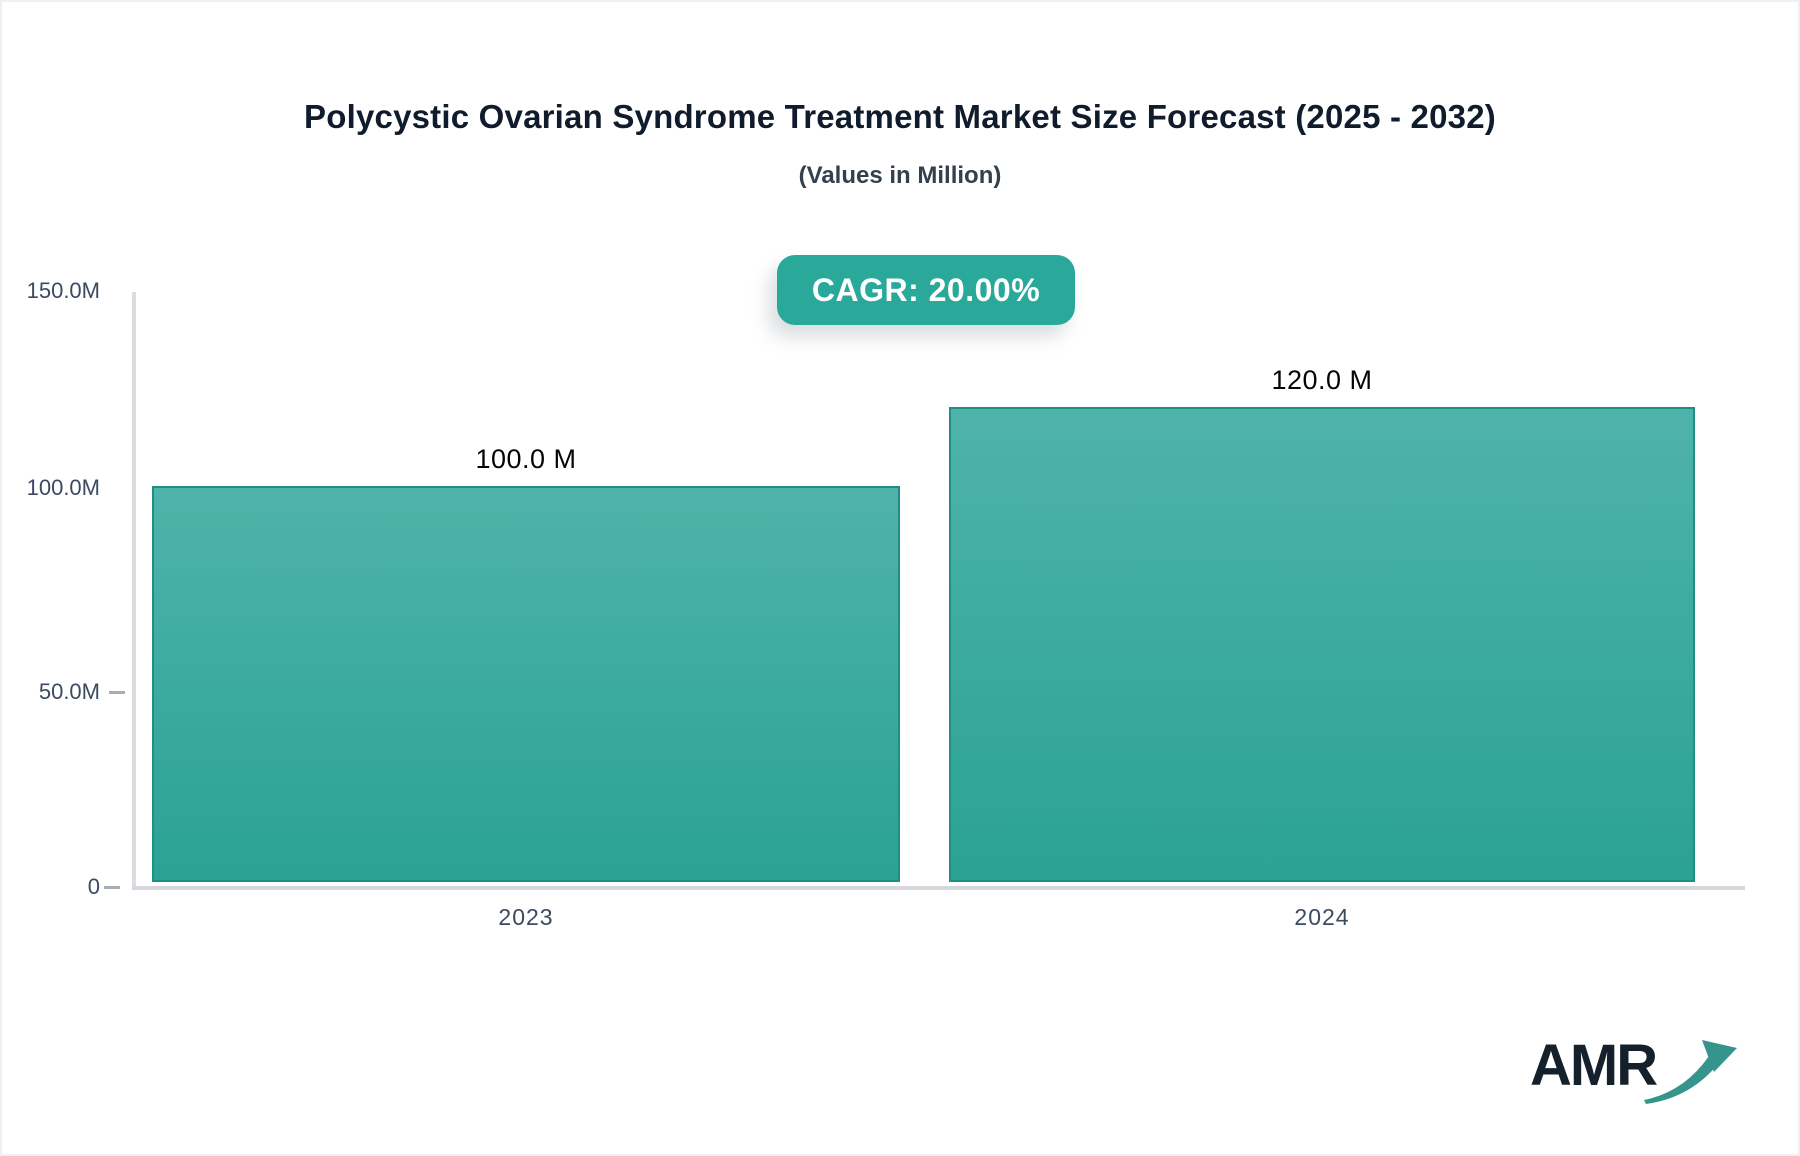 This screenshot has height=1156, width=1800. What do you see at coordinates (900, 175) in the screenshot?
I see `chart-subtitle: (Values in Million)` at bounding box center [900, 175].